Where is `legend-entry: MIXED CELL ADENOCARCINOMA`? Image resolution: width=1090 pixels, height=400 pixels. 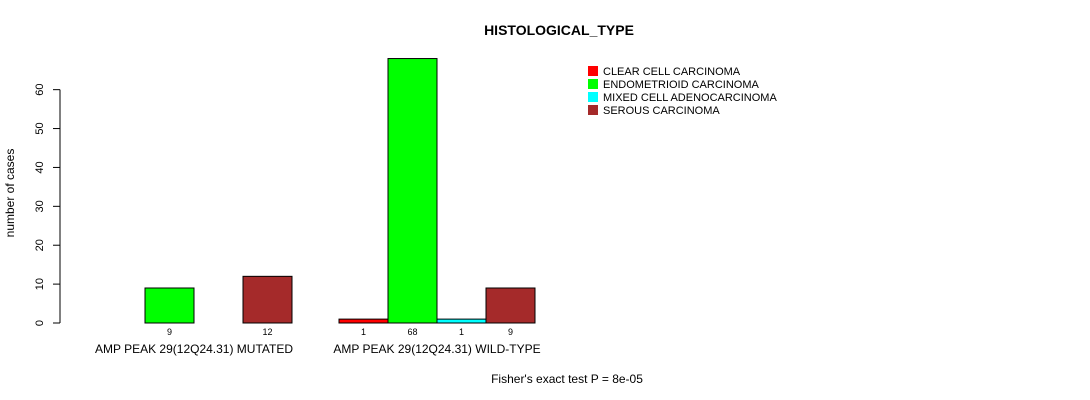 legend-entry: MIXED CELL ADENOCARCINOMA is located at coordinates (690, 98).